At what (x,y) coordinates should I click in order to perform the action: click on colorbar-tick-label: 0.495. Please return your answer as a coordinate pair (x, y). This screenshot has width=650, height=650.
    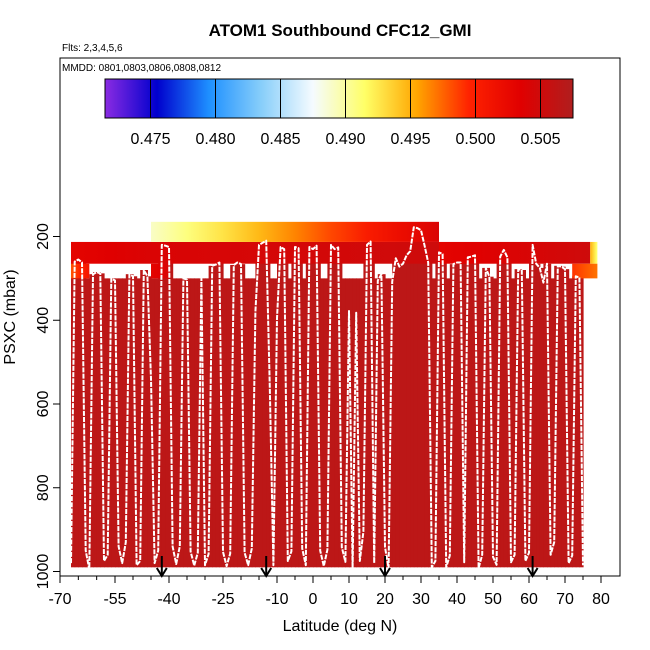
    Looking at the image, I should click on (410, 139).